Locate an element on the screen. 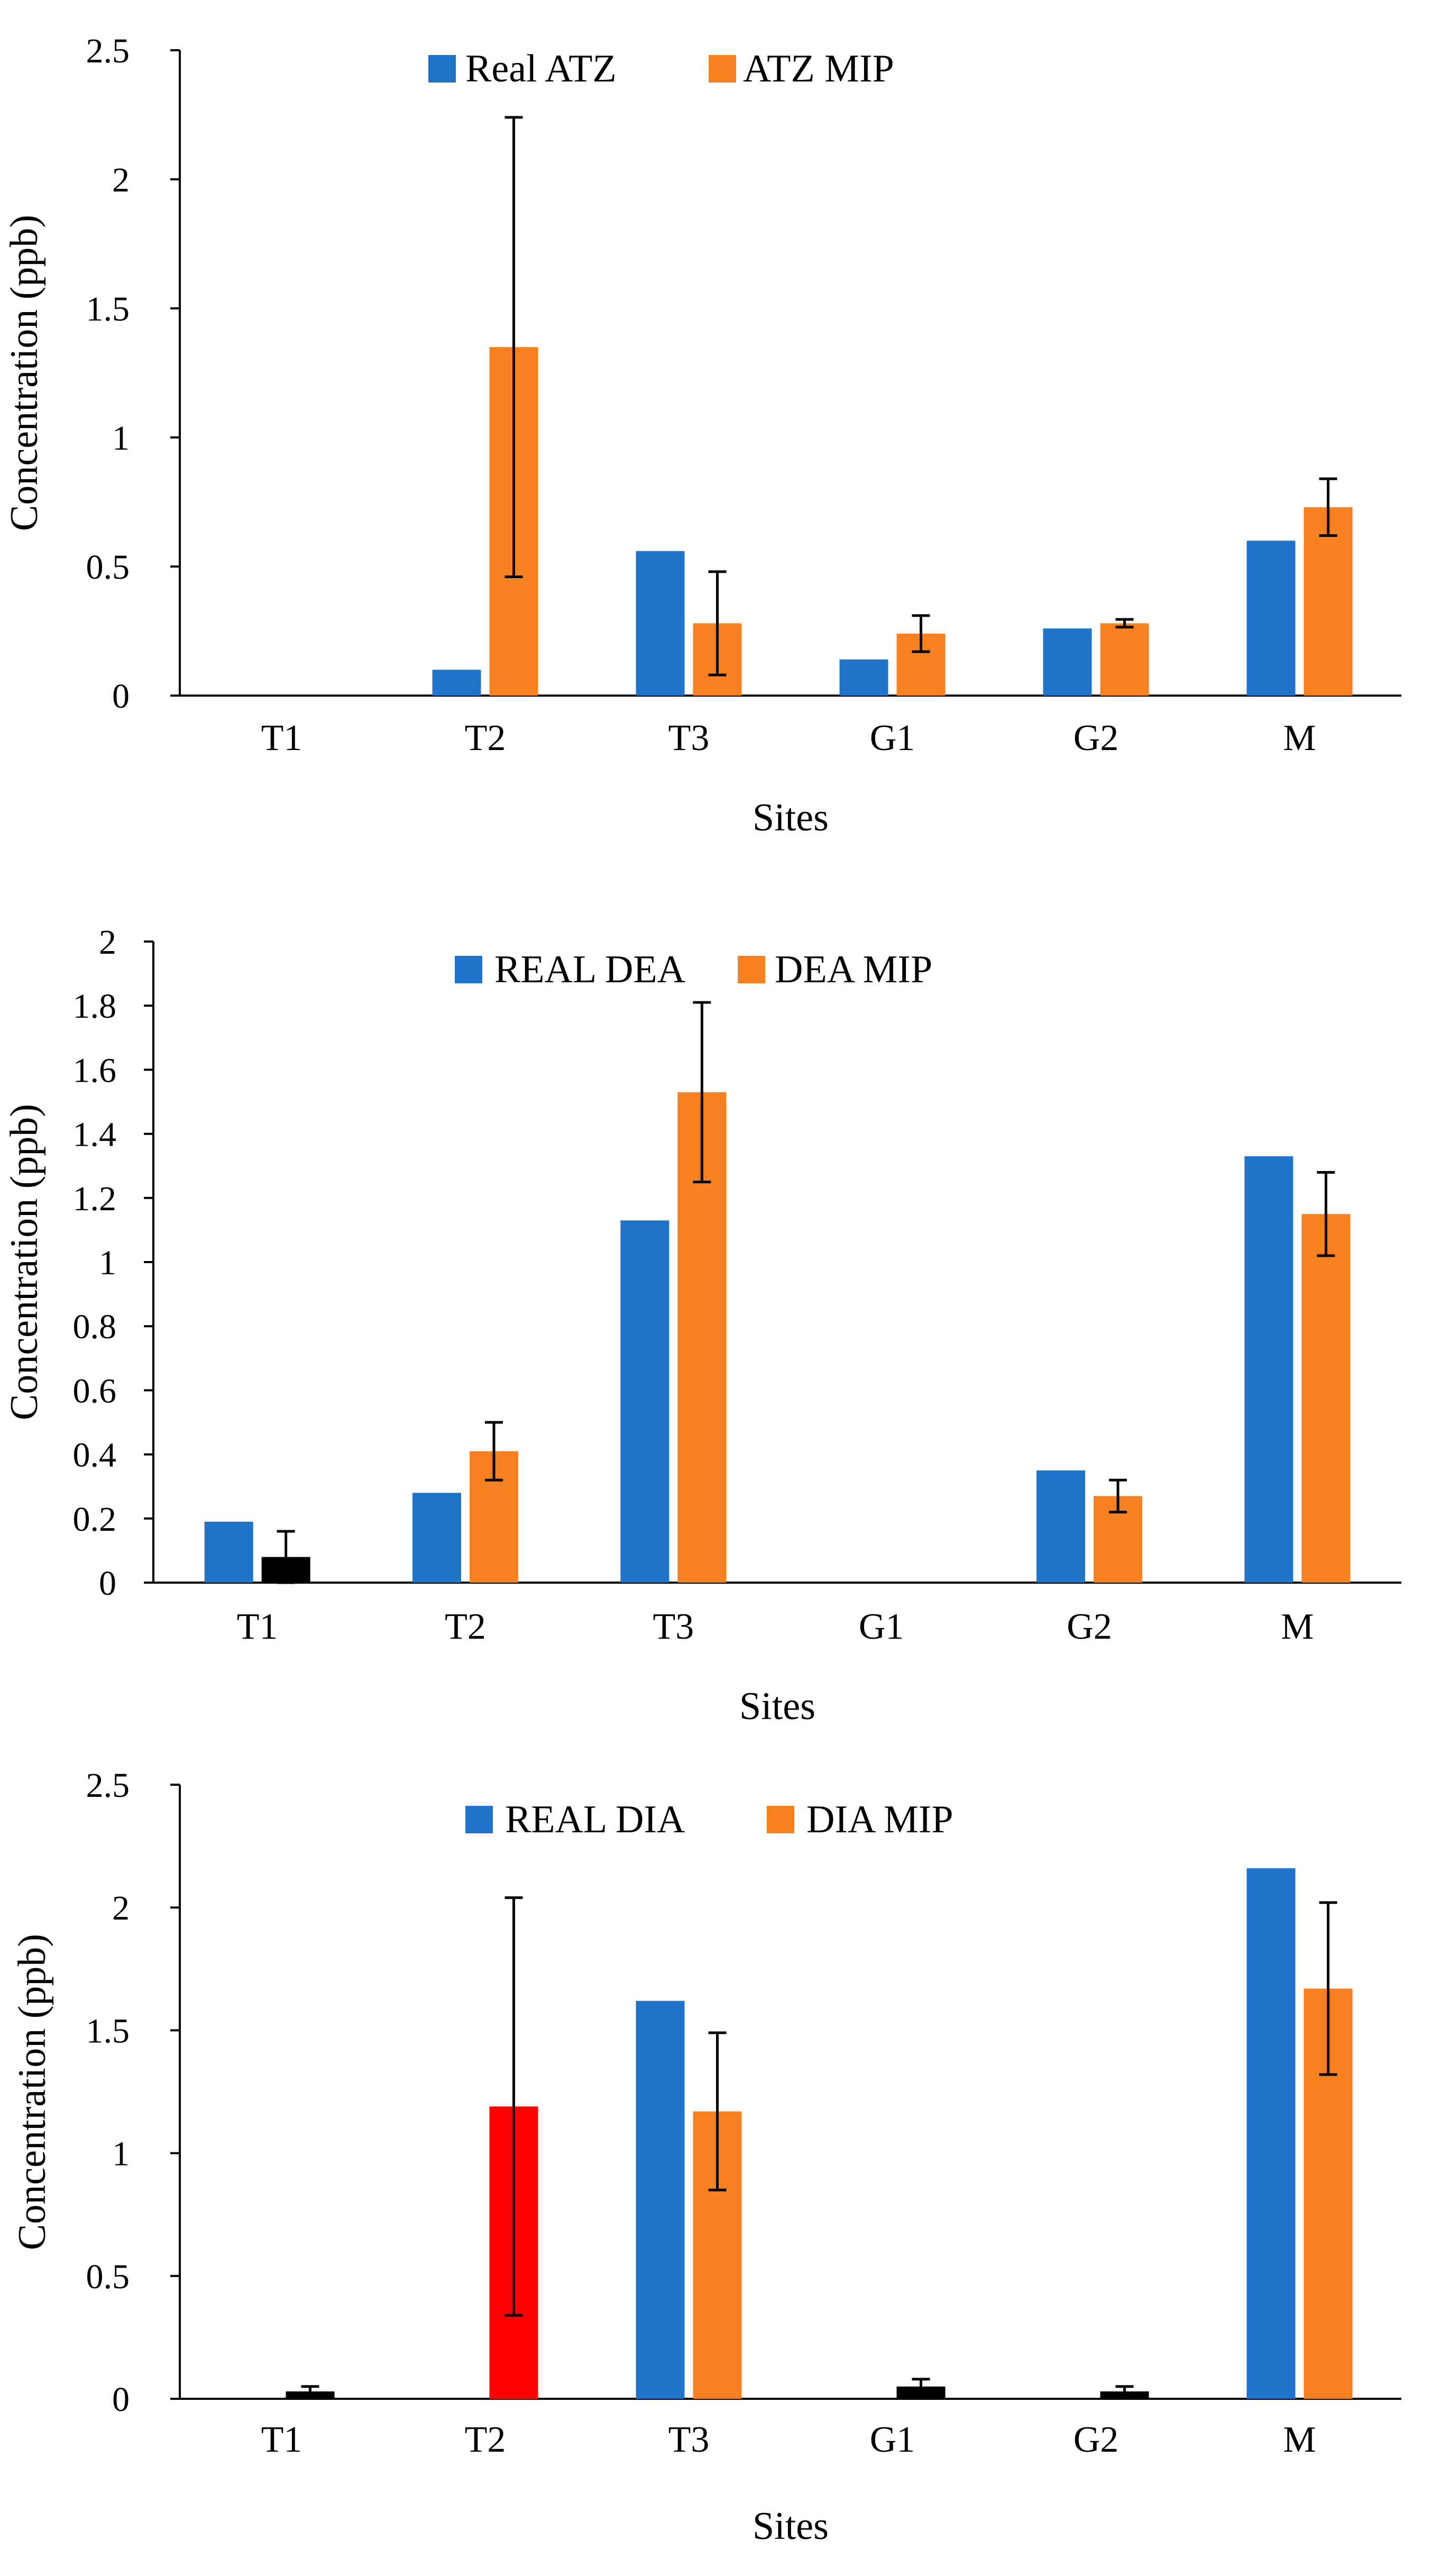 Image resolution: width=1431 pixels, height=2576 pixels. y-tick-label: 1.2 is located at coordinates (95, 1199).